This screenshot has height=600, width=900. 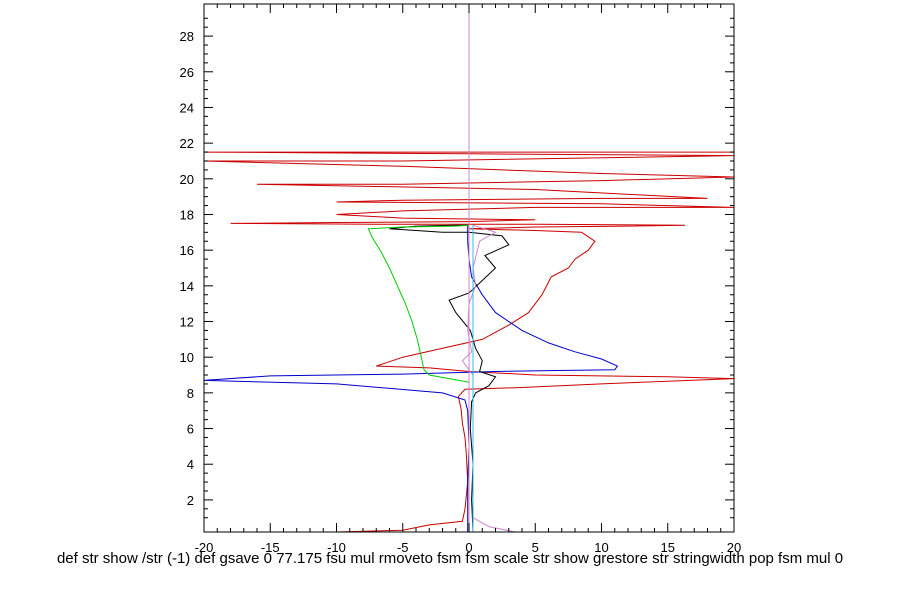 I want to click on y-tick-label: 18, so click(x=187, y=214).